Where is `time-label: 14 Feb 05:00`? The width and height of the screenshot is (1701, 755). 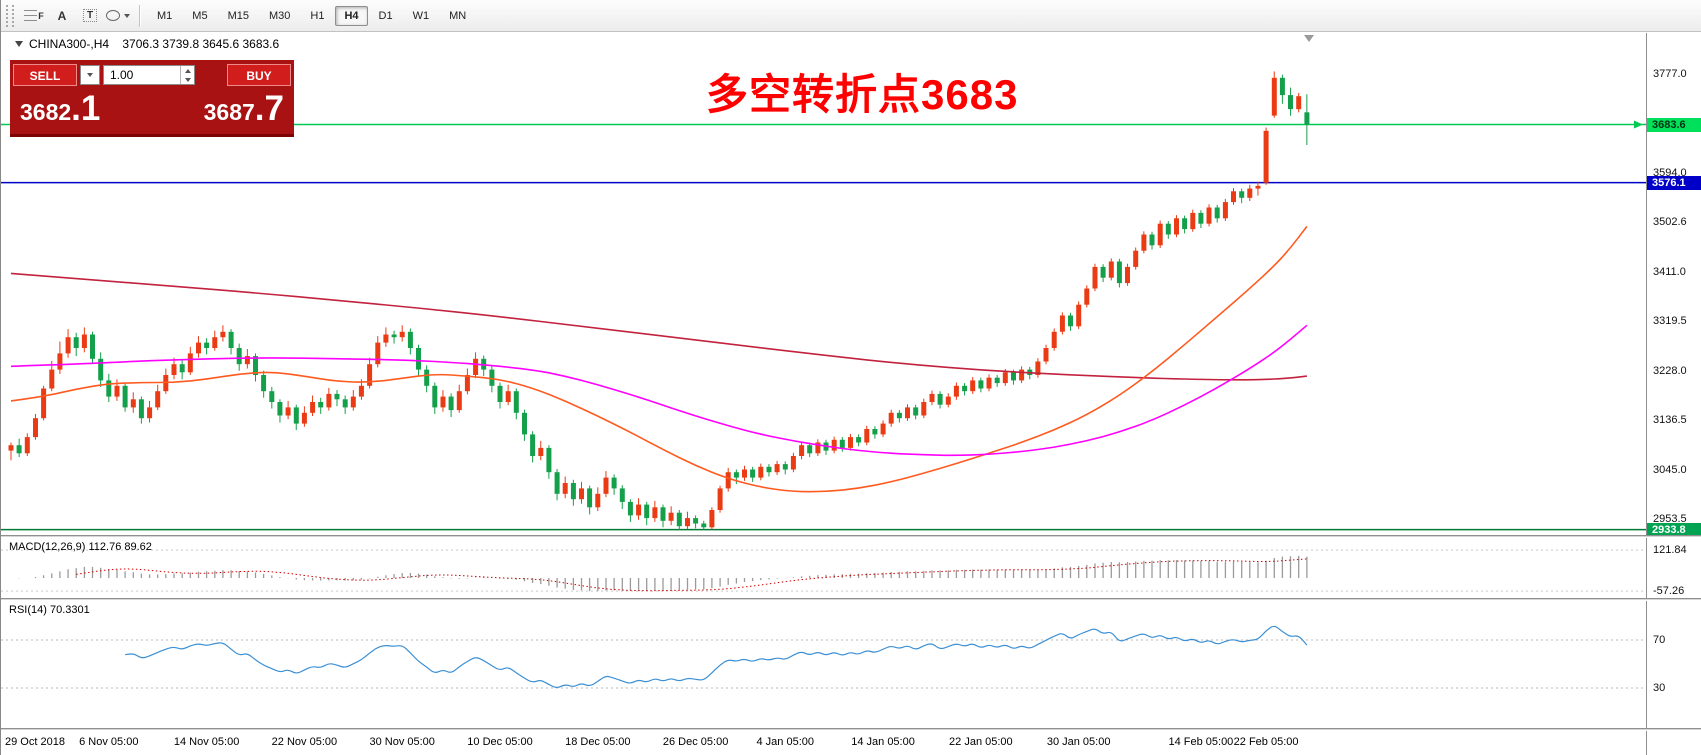
time-label: 14 Feb 05:00 is located at coordinates (1201, 742).